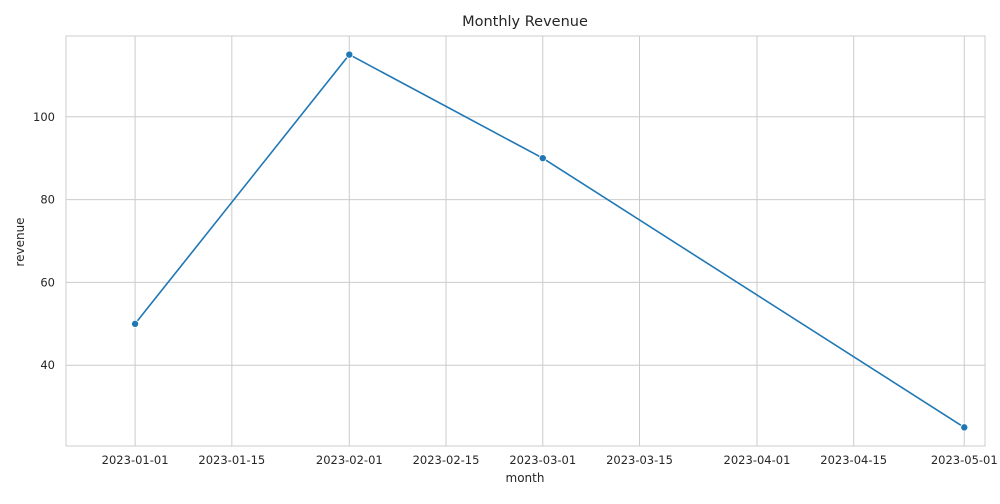  What do you see at coordinates (542, 460) in the screenshot?
I see `x-tick-label: 2023-03-01` at bounding box center [542, 460].